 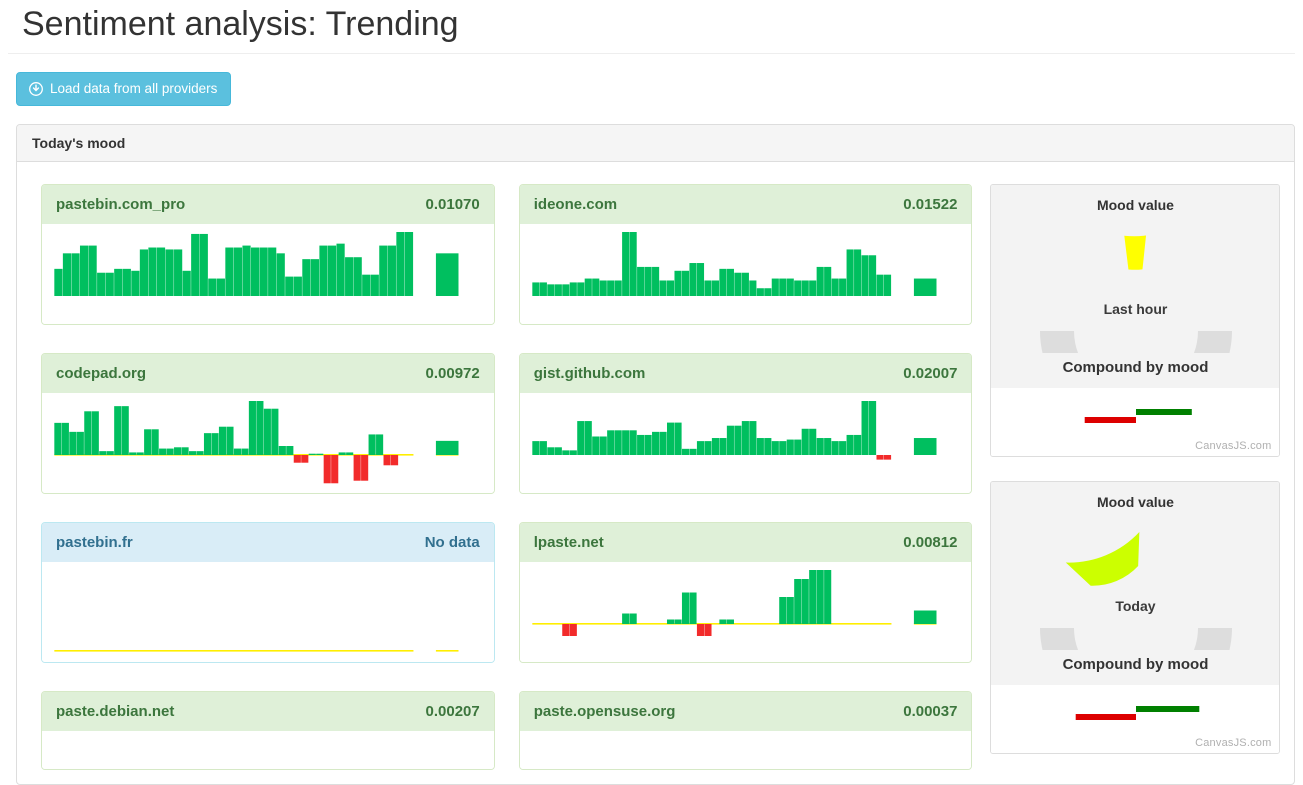 I want to click on provider-name: paste.debian.net, so click(x=115, y=711).